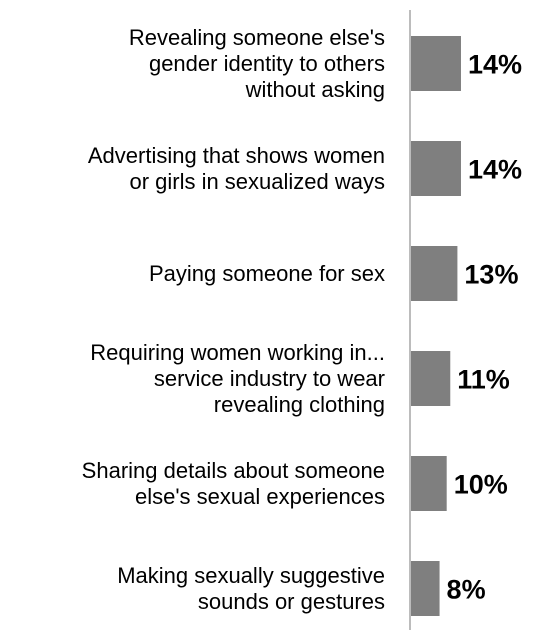  I want to click on value-label-5: 10%, so click(481, 485).